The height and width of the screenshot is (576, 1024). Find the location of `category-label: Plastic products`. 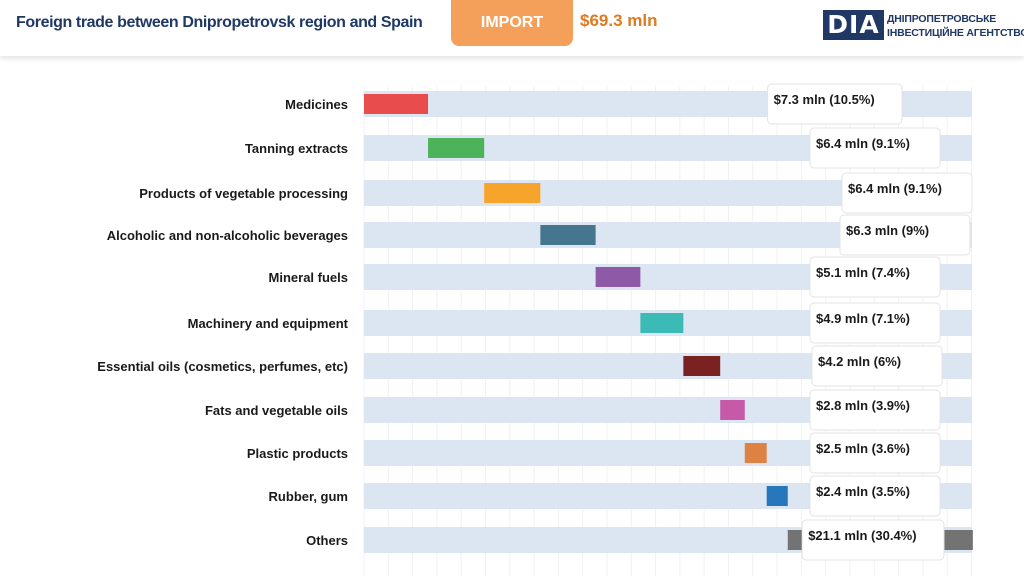

category-label: Plastic products is located at coordinates (297, 453).